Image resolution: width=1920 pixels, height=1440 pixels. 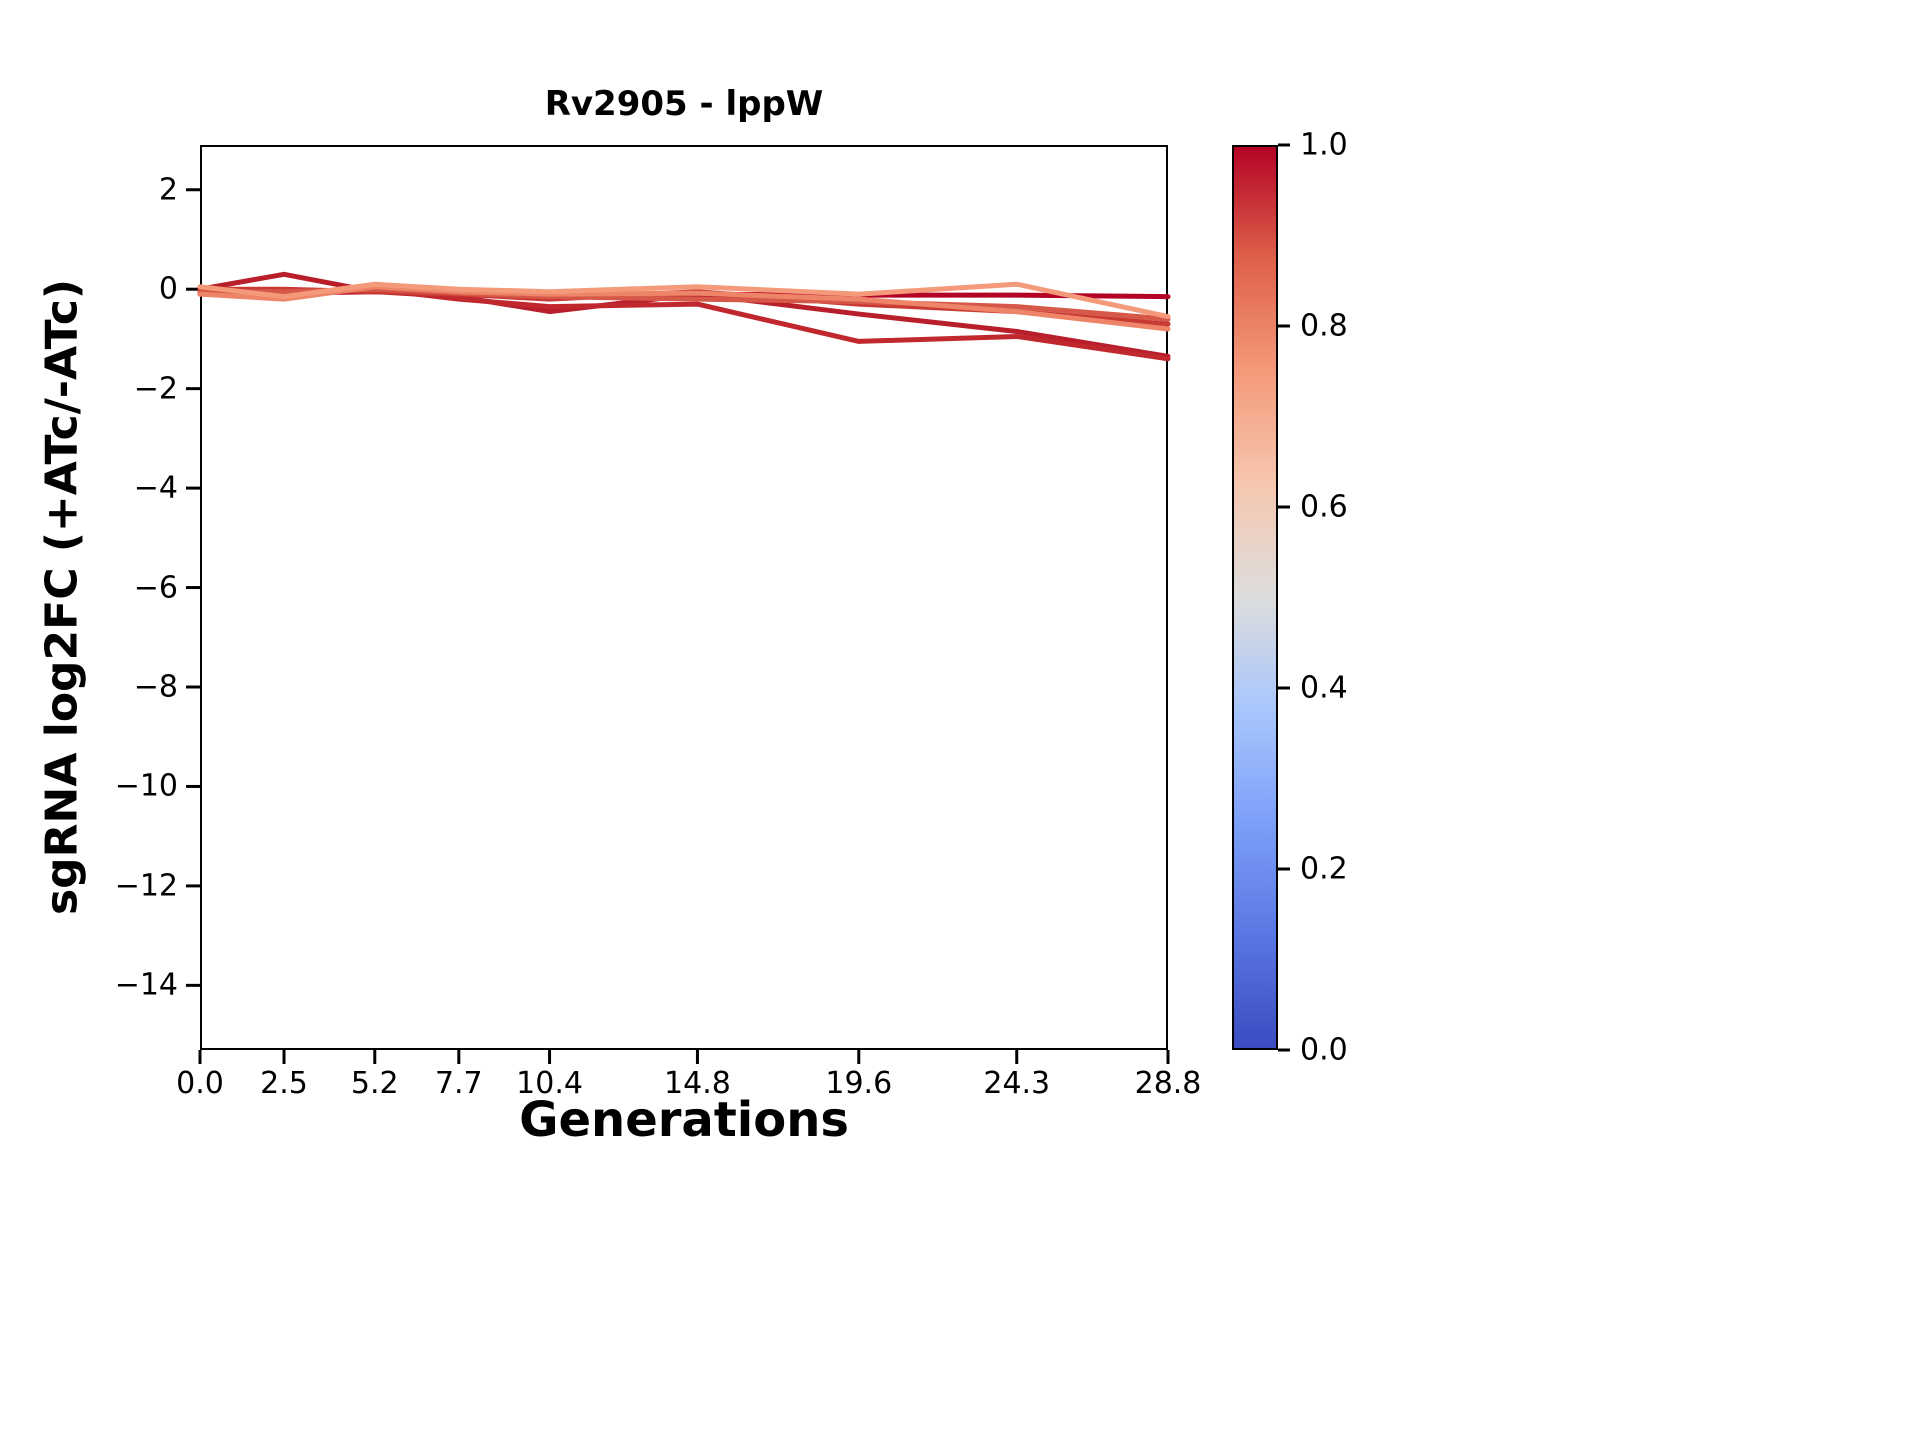 What do you see at coordinates (697, 1083) in the screenshot?
I see `x-tick-label: 14.8` at bounding box center [697, 1083].